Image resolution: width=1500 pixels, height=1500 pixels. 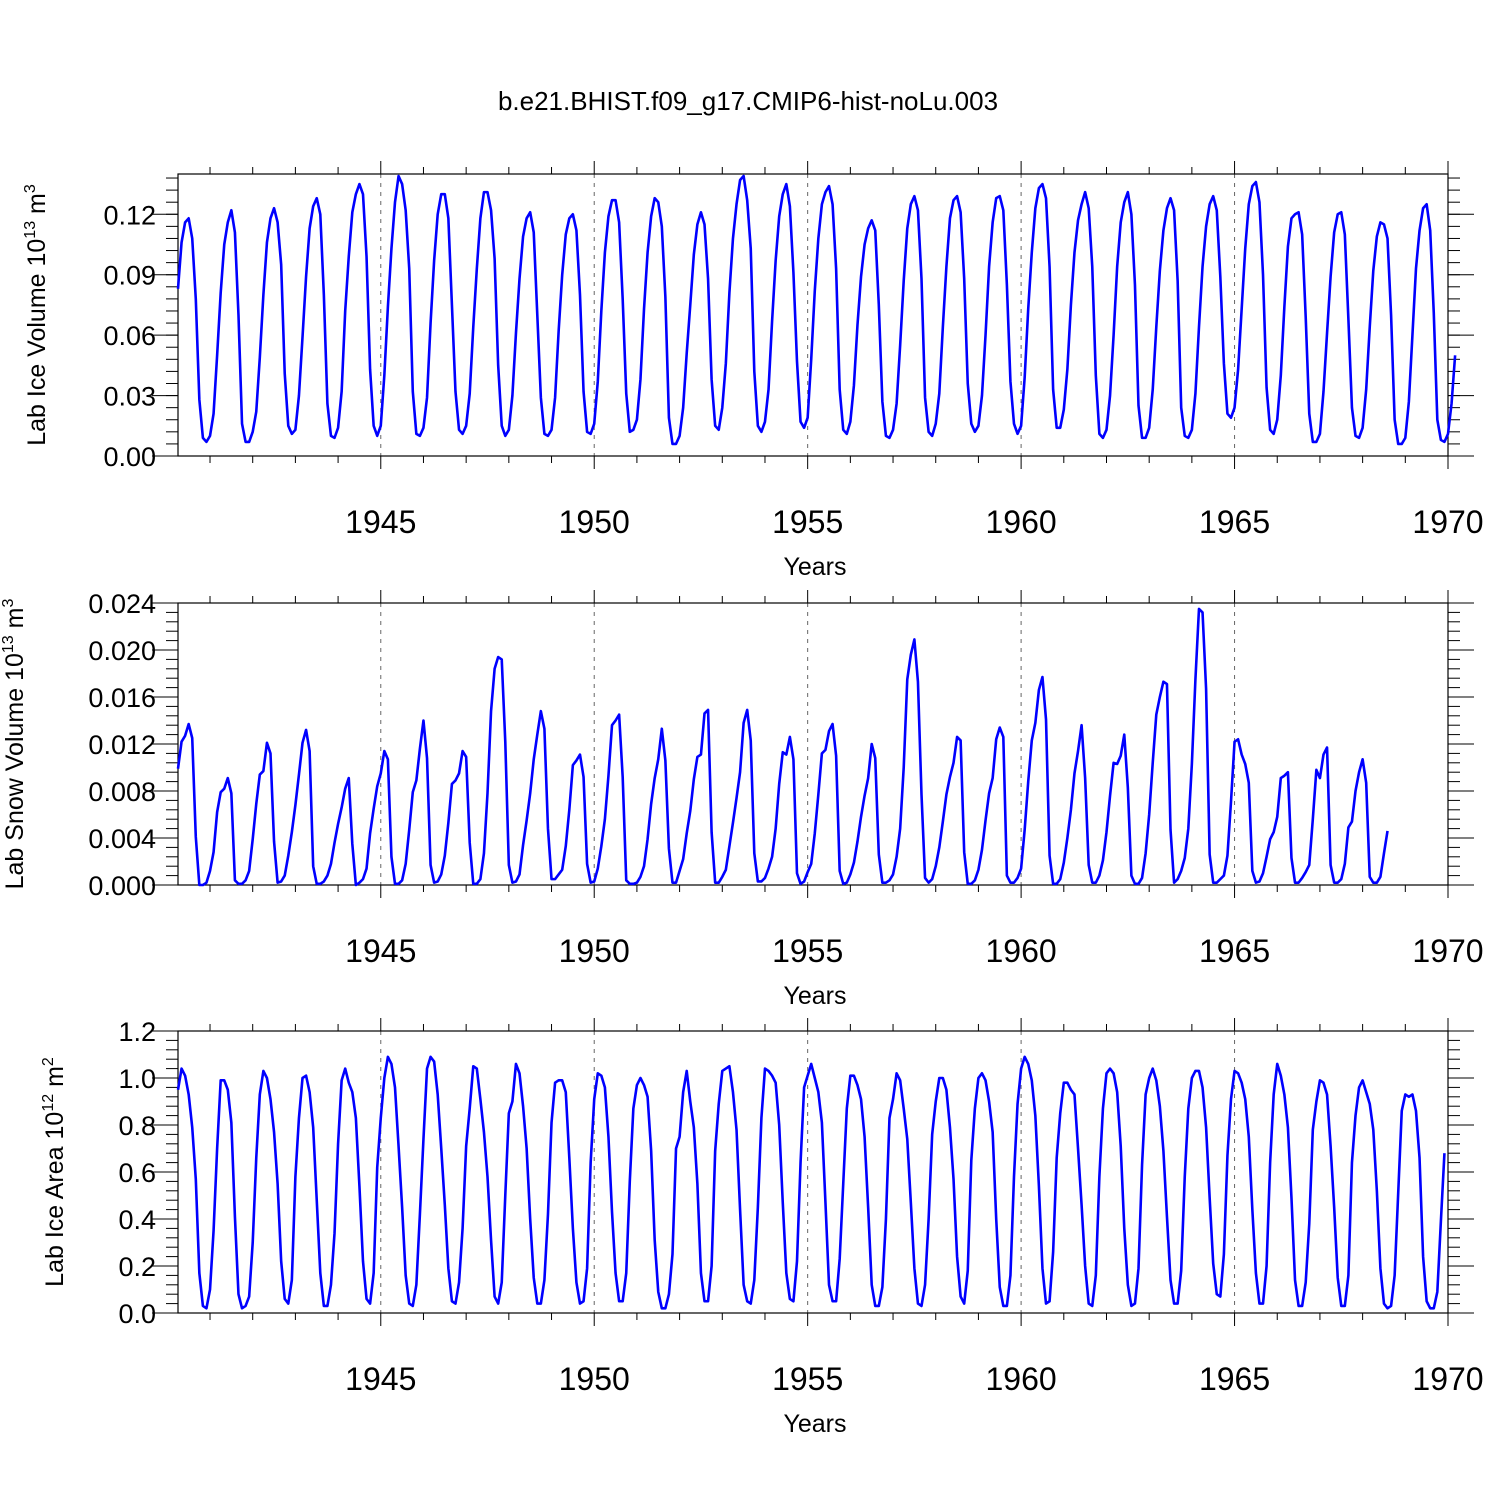 What do you see at coordinates (137, 1032) in the screenshot?
I see `y-tick-label: 1.2` at bounding box center [137, 1032].